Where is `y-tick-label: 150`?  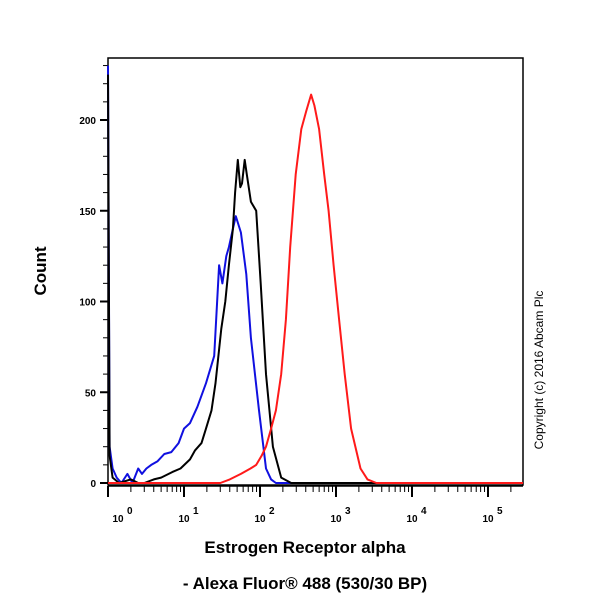 y-tick-label: 150 is located at coordinates (87, 212).